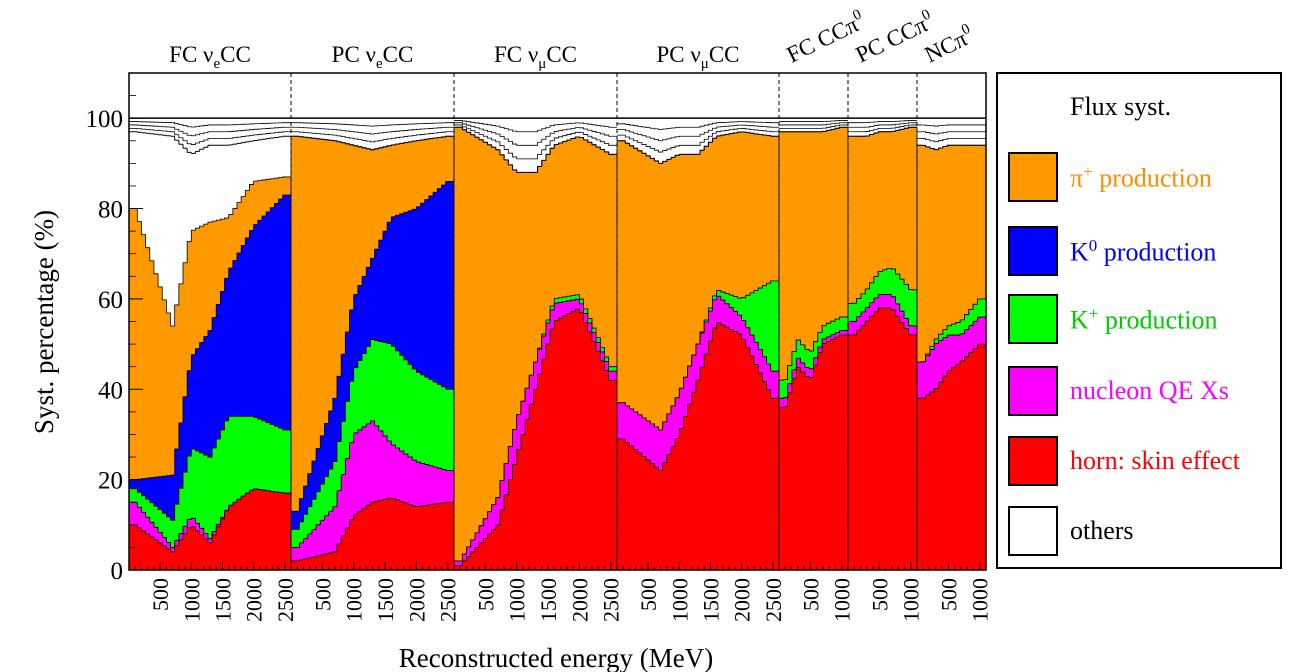  I want to click on legend-label-others: others, so click(1102, 530).